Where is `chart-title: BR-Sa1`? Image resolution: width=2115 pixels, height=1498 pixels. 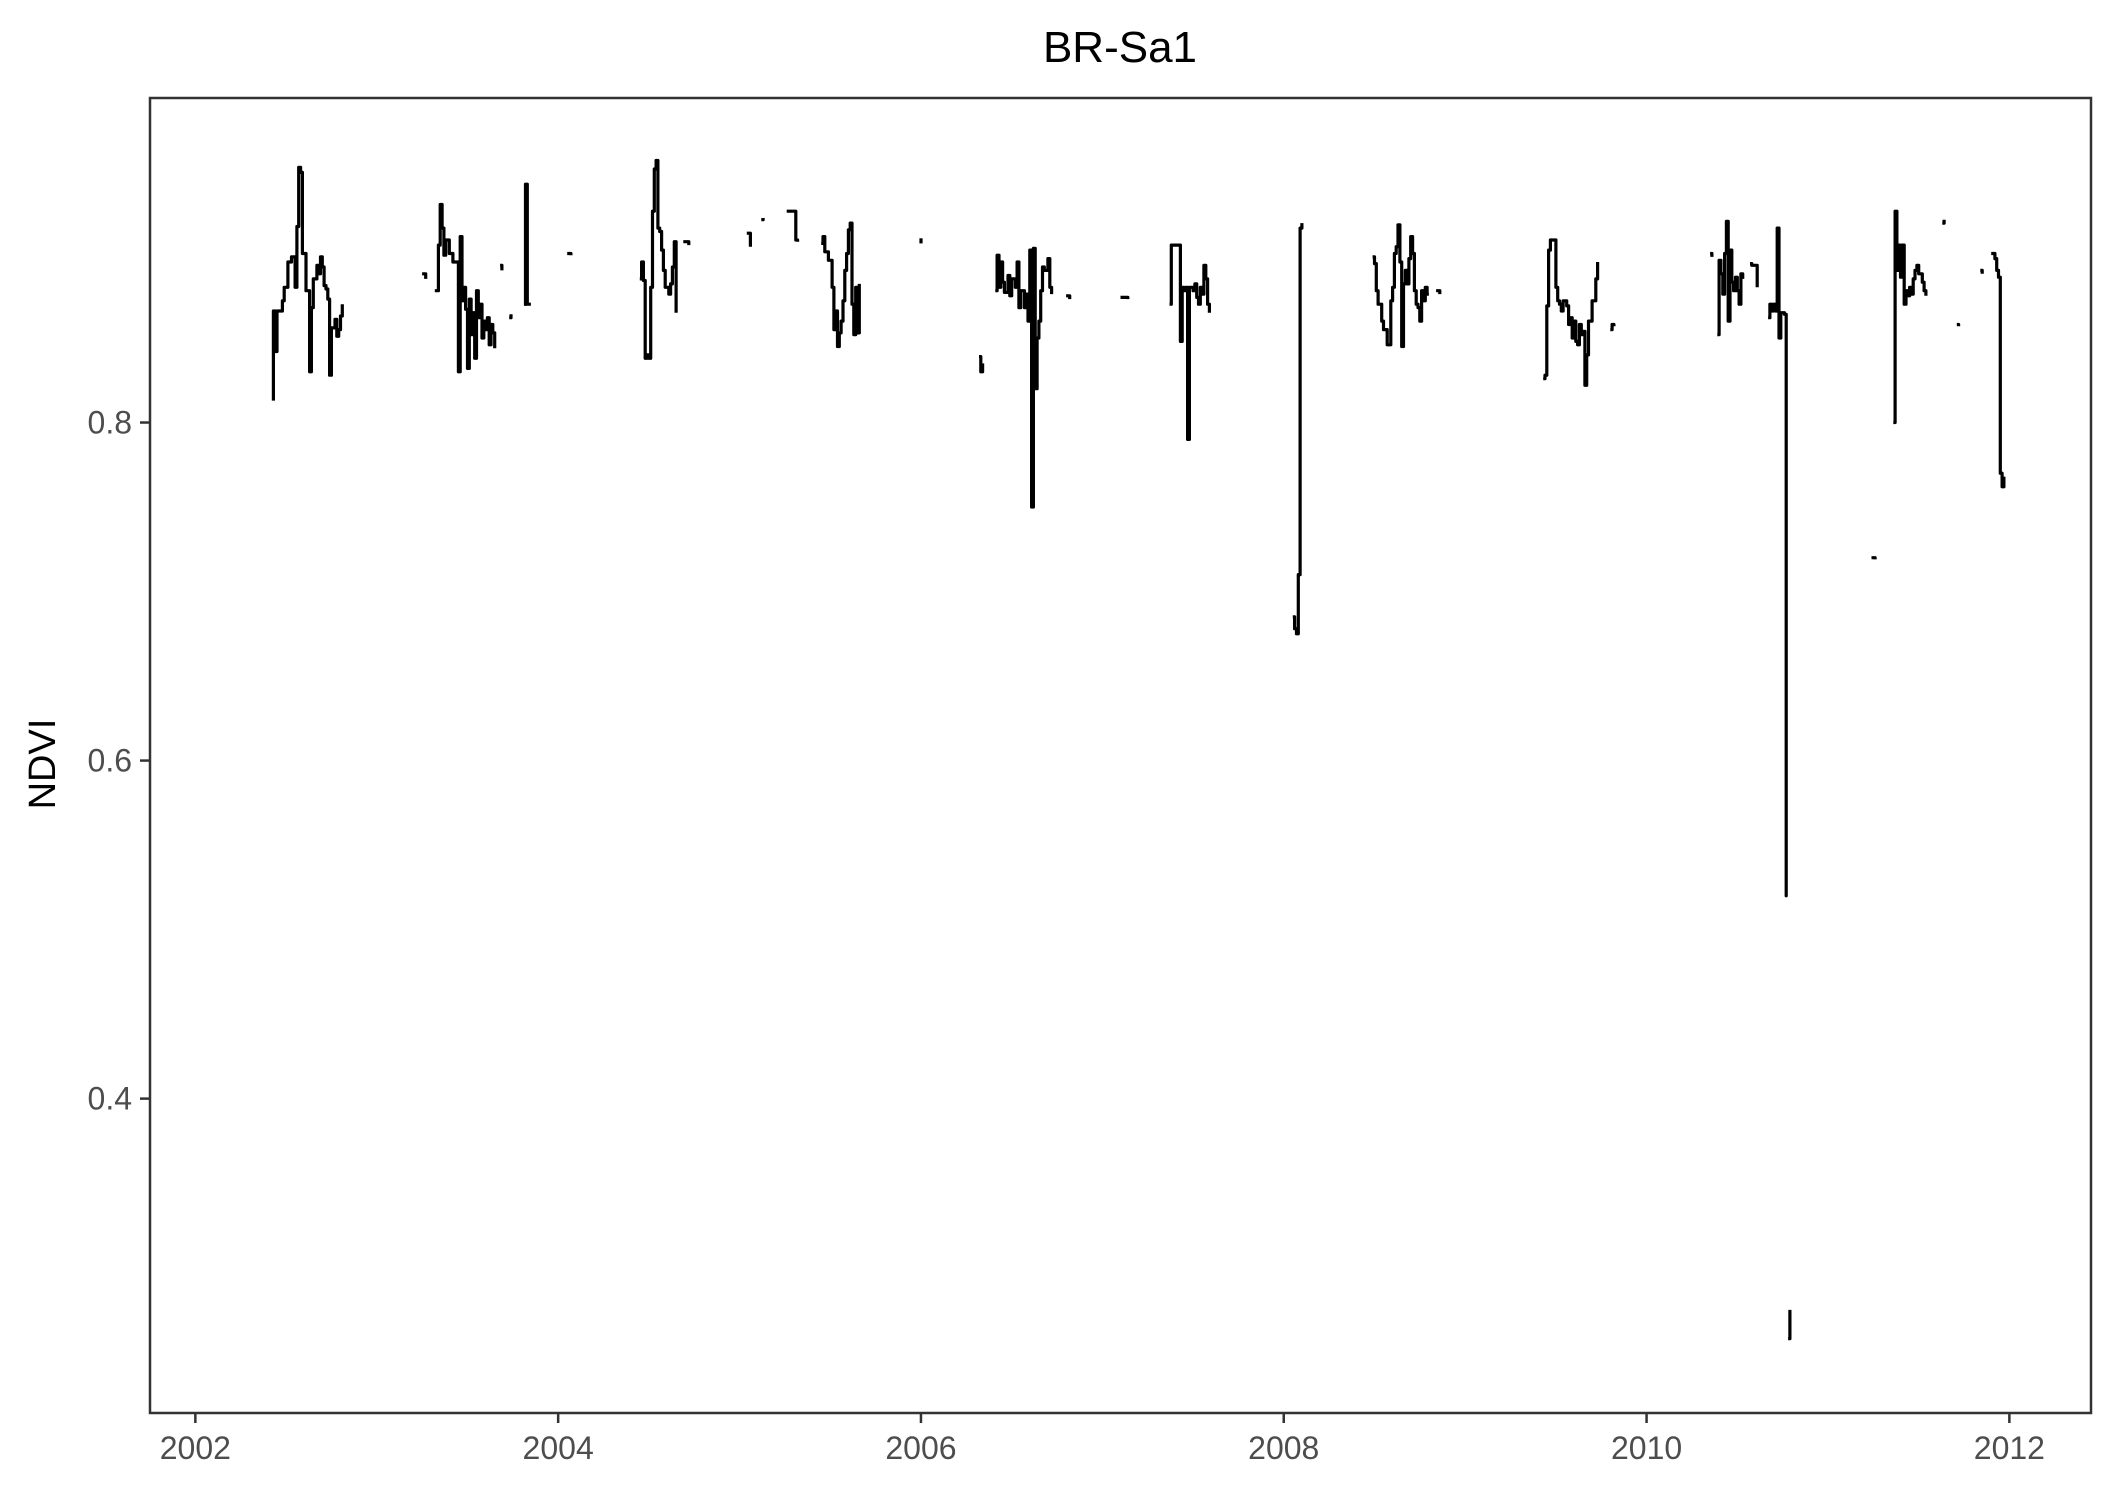
chart-title: BR-Sa1 is located at coordinates (1120, 47).